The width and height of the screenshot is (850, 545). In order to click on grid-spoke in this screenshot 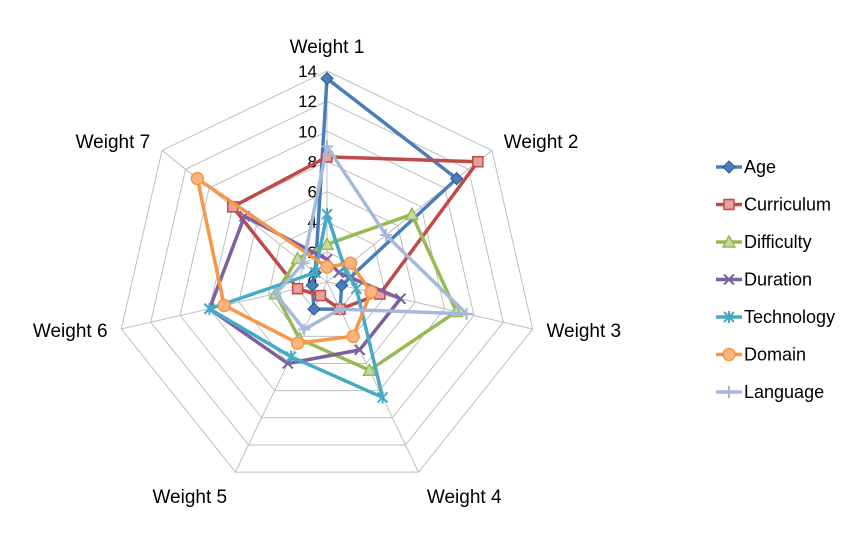, I will do `click(429, 305)`.